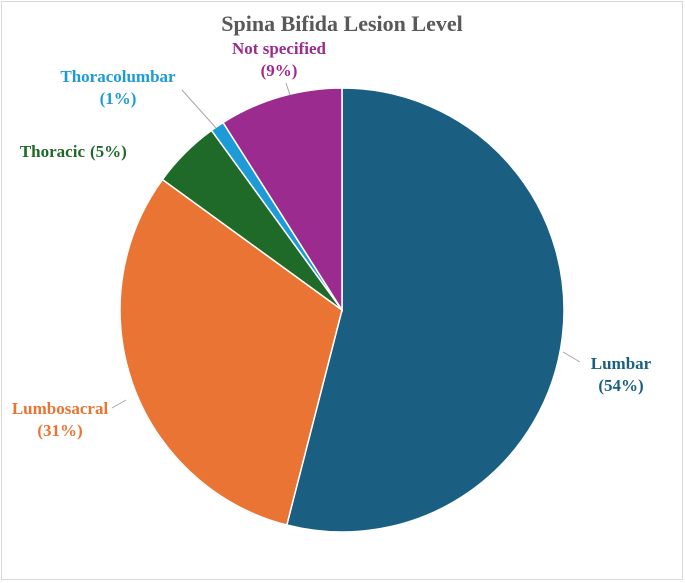  What do you see at coordinates (59, 430) in the screenshot?
I see `slice-value-label: (31%)` at bounding box center [59, 430].